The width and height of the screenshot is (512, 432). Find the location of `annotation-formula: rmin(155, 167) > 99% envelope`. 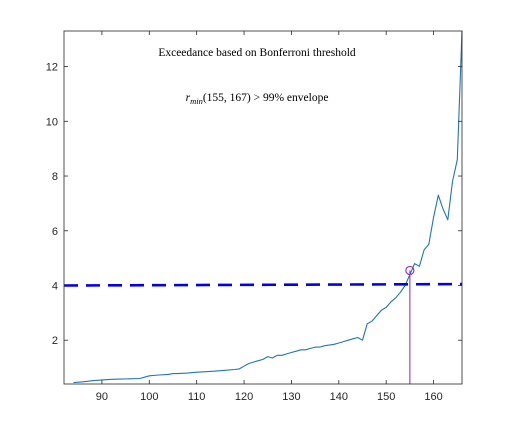

annotation-formula: rmin(155, 167) > 99% envelope is located at coordinates (257, 99).